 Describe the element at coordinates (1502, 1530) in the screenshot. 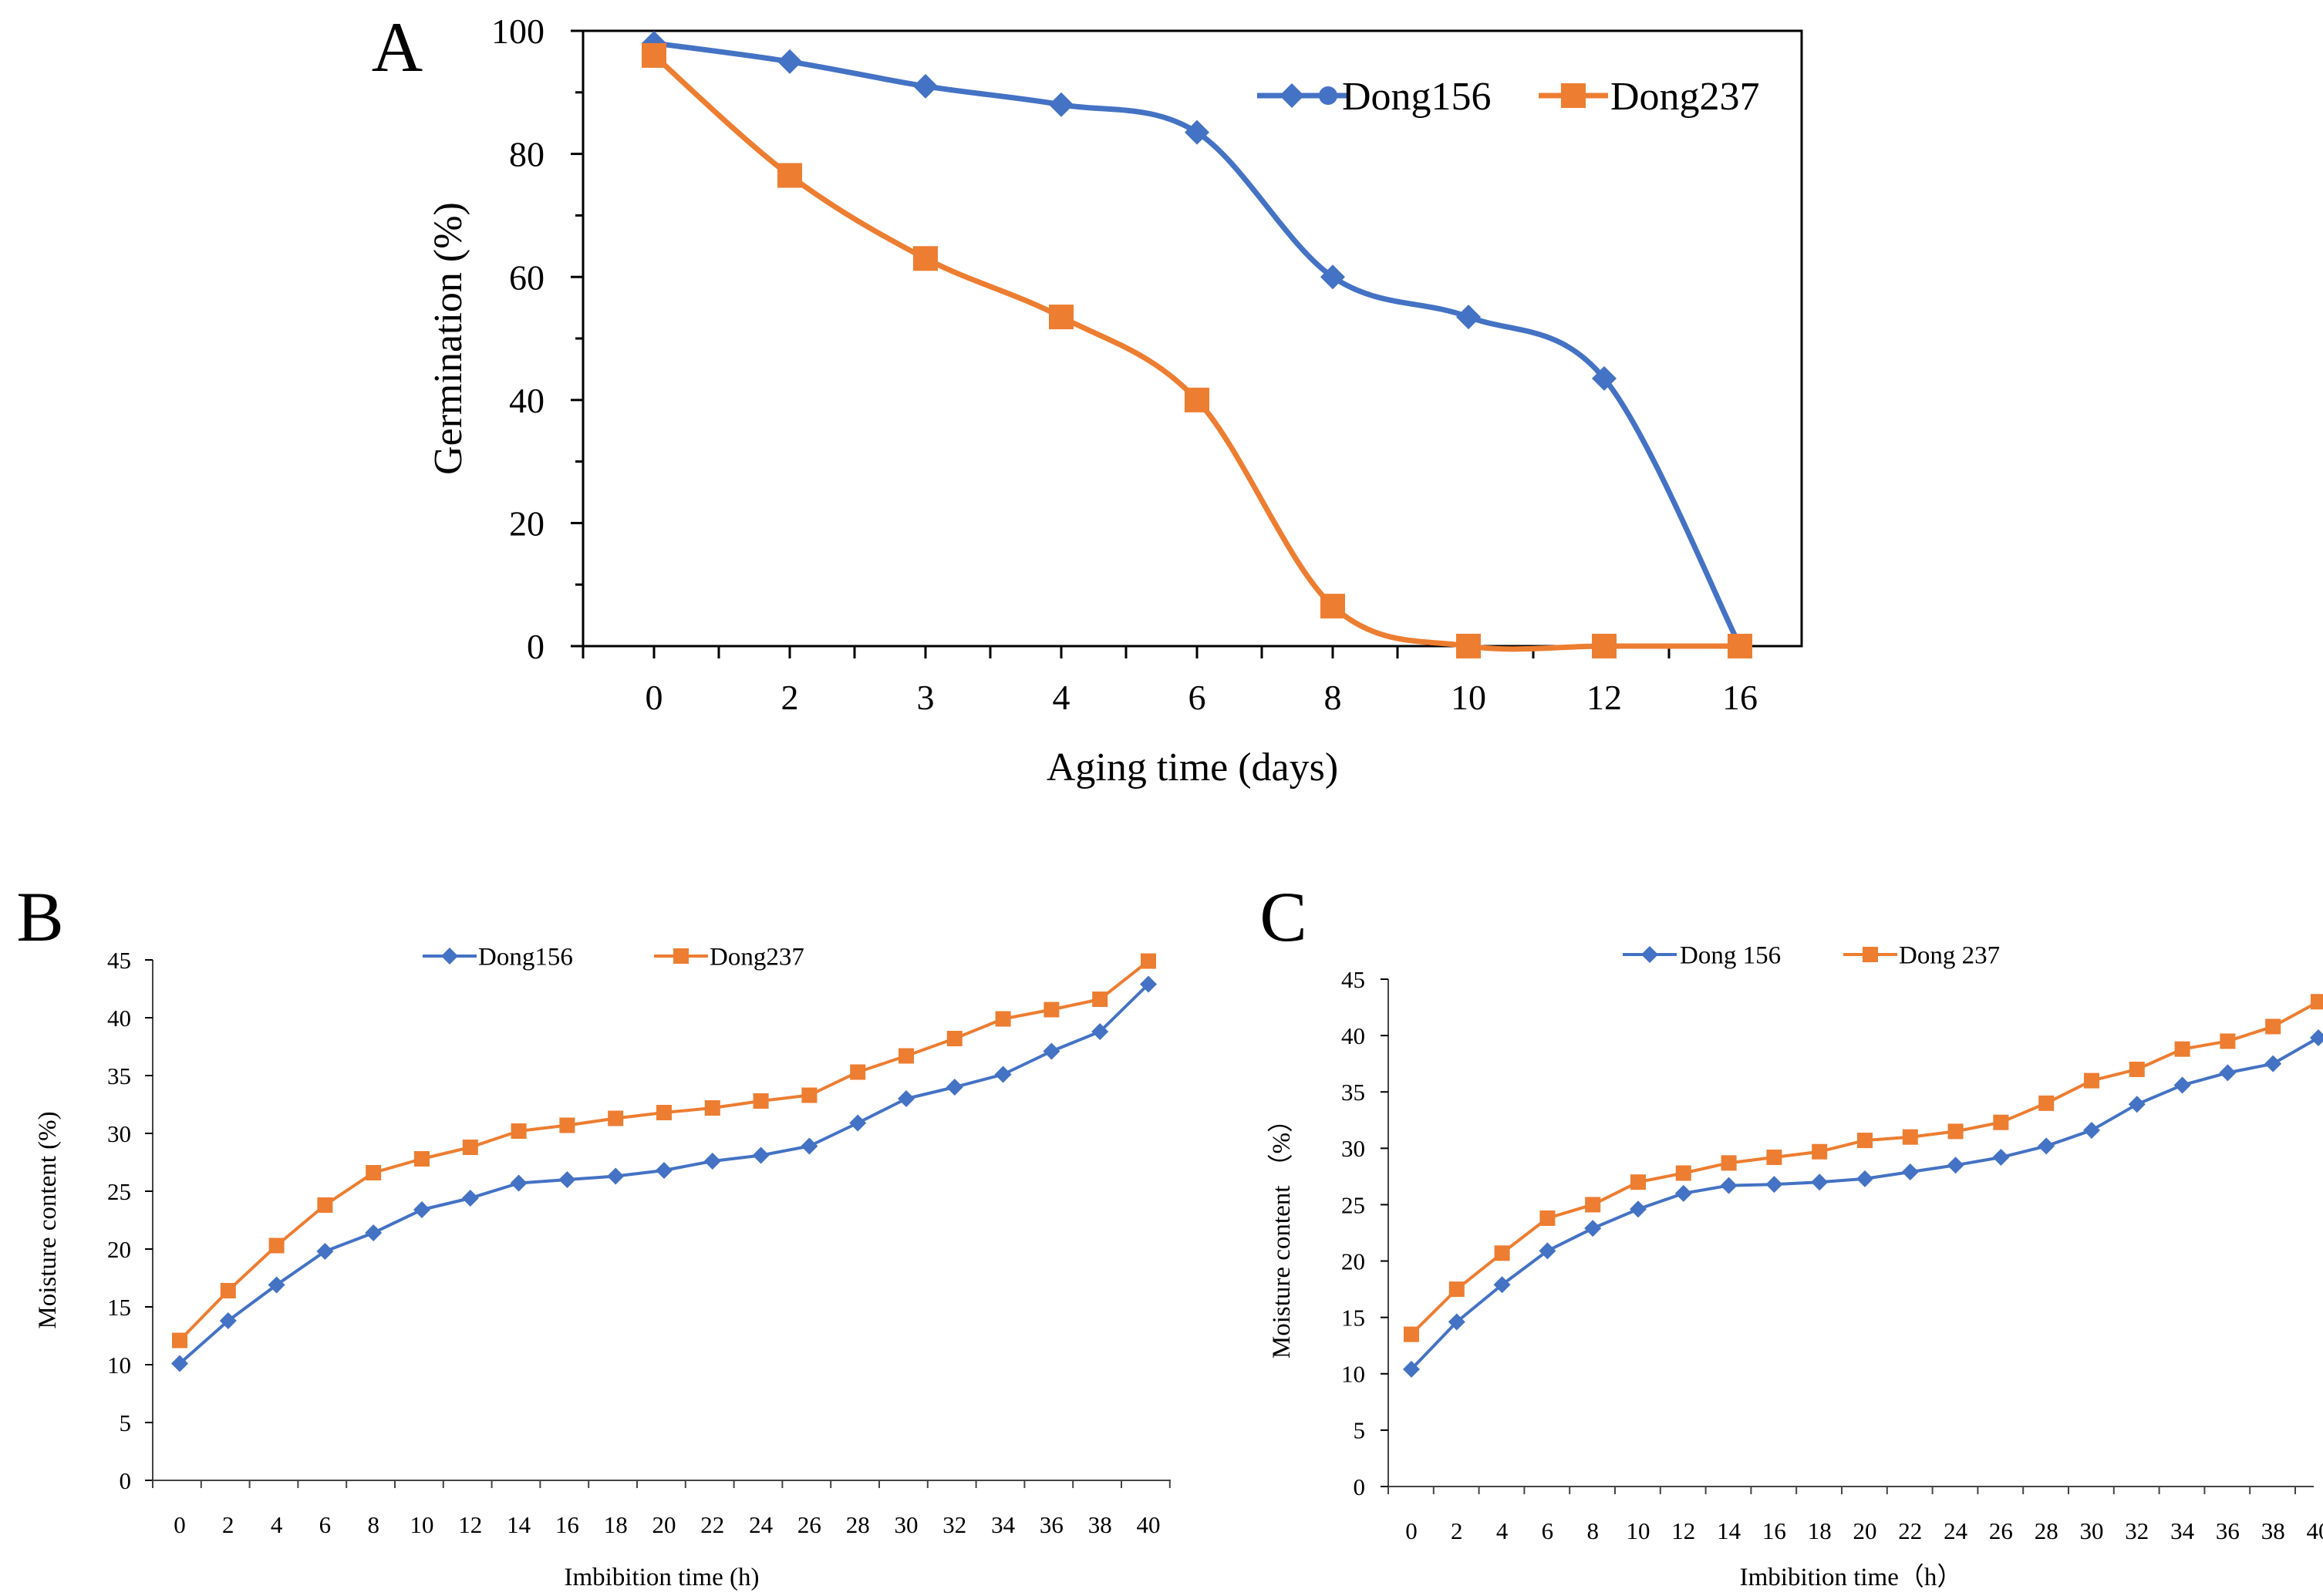

I see `x-tick-label: 4` at that location.